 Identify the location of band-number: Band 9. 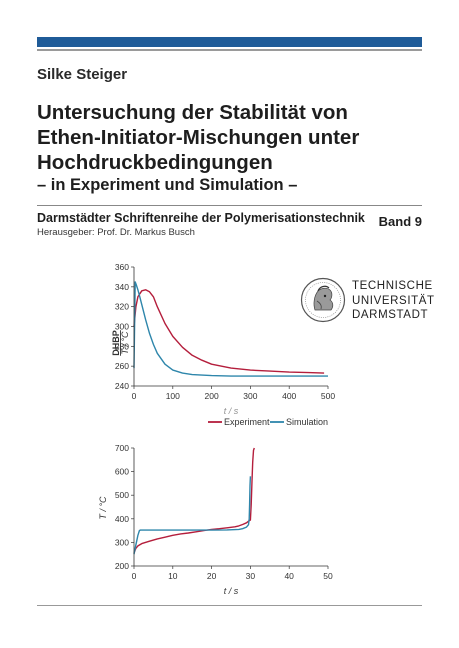
(400, 221).